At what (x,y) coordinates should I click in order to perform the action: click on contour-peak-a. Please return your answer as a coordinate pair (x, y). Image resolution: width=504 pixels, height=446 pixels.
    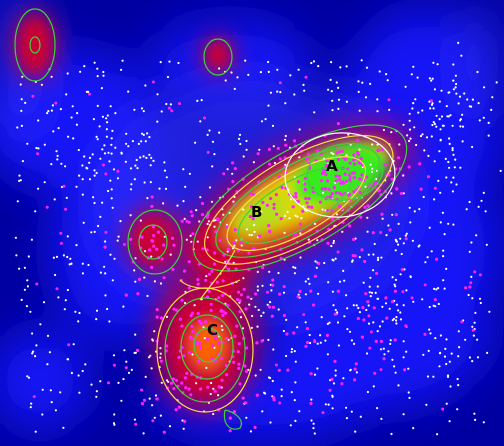
    Looking at the image, I should click on (340, 175).